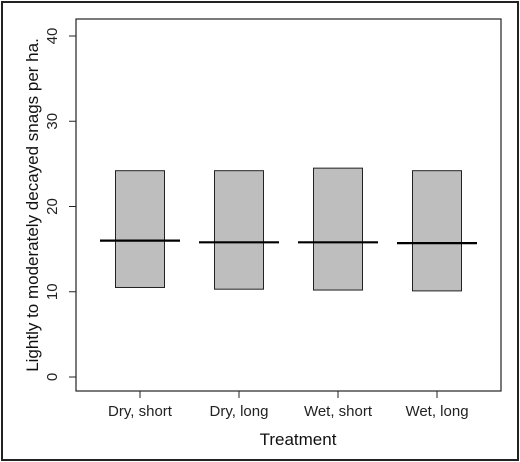  I want to click on x-tick-label-3: Wet, short, so click(338, 411).